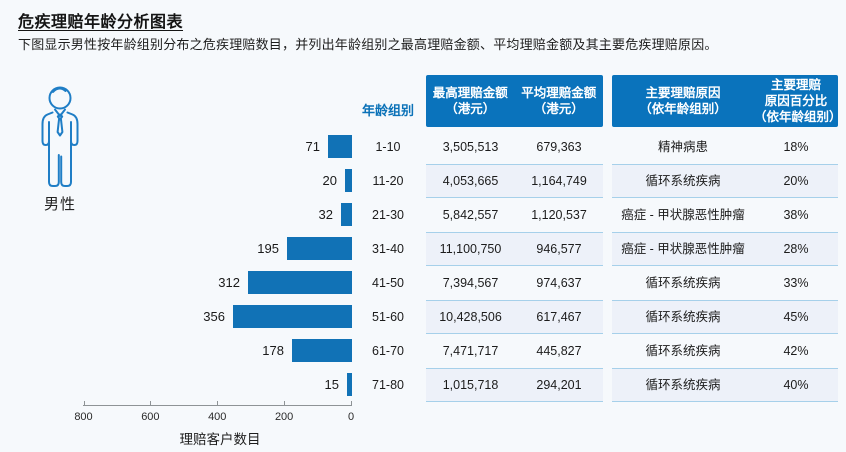 The image size is (846, 452). I want to click on data-row-41-50: 312 41-50 7,394,567 974,637 循环系统疾病 33%, so click(423, 283).